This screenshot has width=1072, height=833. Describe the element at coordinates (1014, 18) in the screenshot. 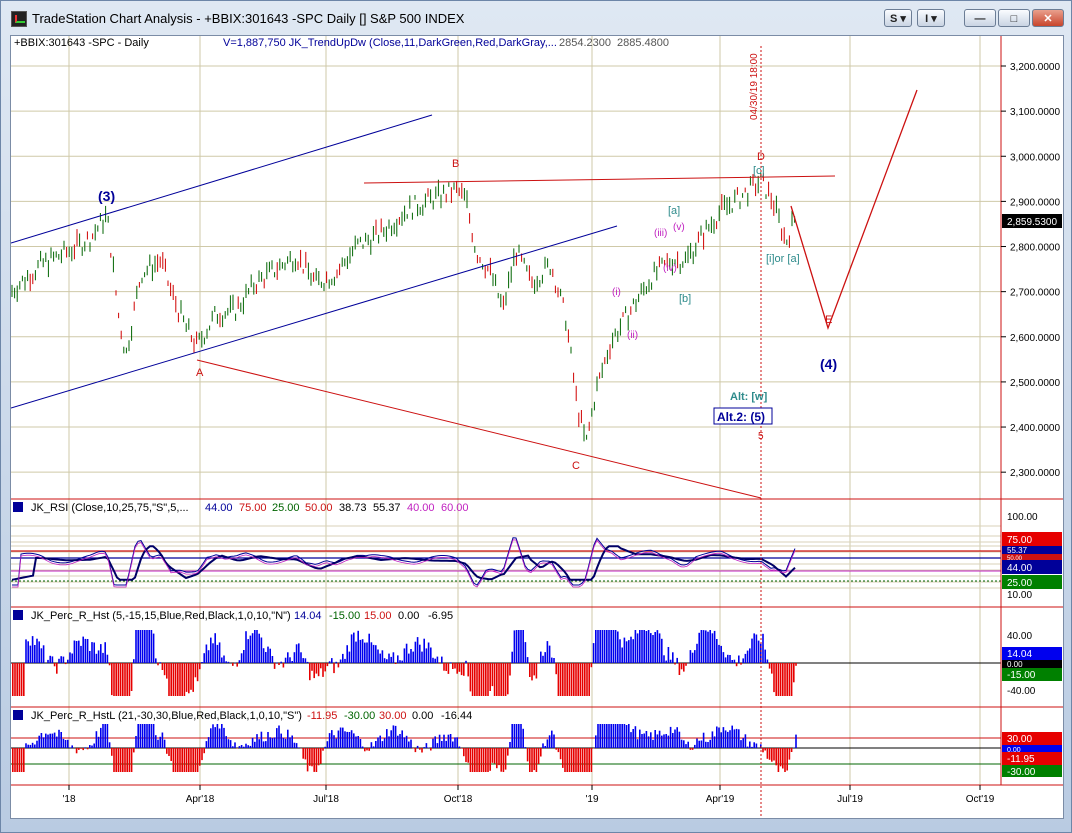

I see `maximize-button: □` at that location.